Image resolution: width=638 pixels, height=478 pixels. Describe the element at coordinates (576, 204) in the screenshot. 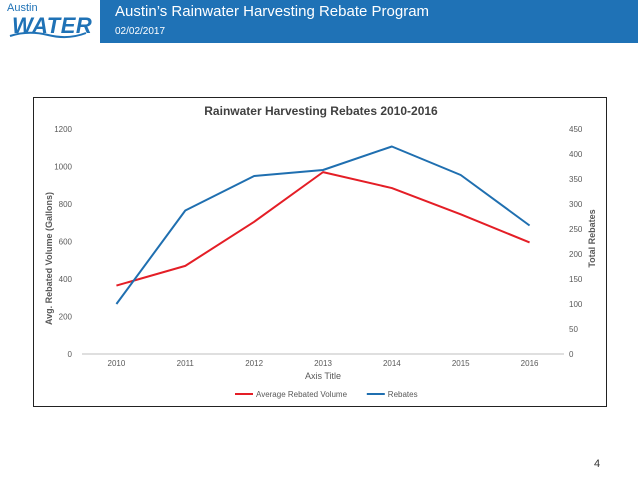

I see `y2-tick-label: 300` at that location.